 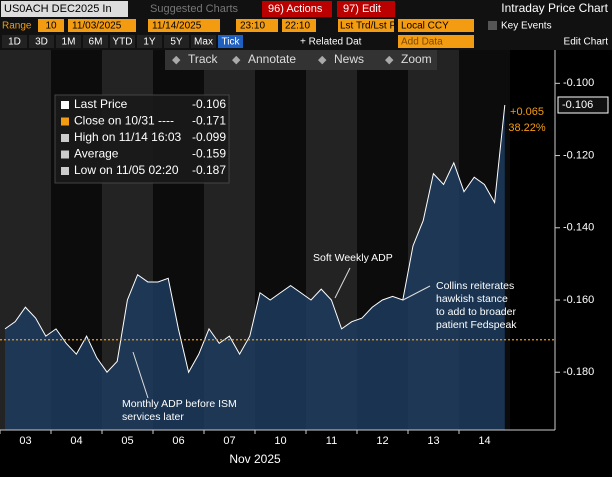 I want to click on annotation: services later, so click(x=153, y=417).